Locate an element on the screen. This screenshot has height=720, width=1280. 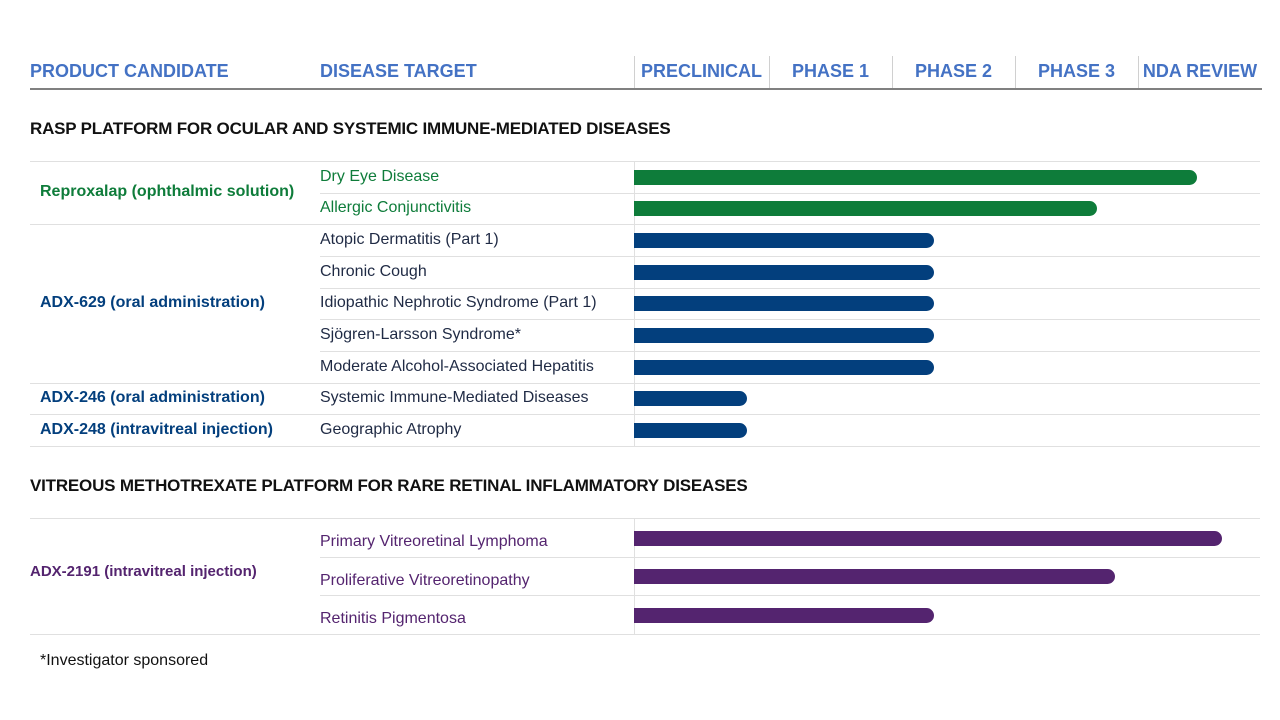
disease-label: Primary Vitreoretinal Lymphoma is located at coordinates (434, 541).